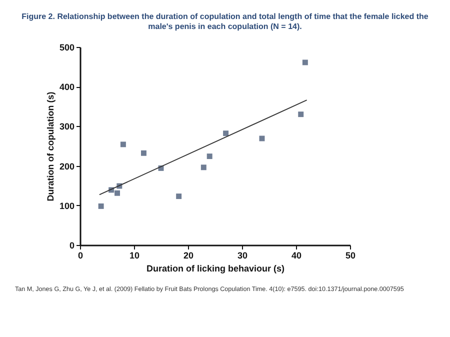 This screenshot has width=450, height=337. I want to click on x-tick-label: 30, so click(242, 255).